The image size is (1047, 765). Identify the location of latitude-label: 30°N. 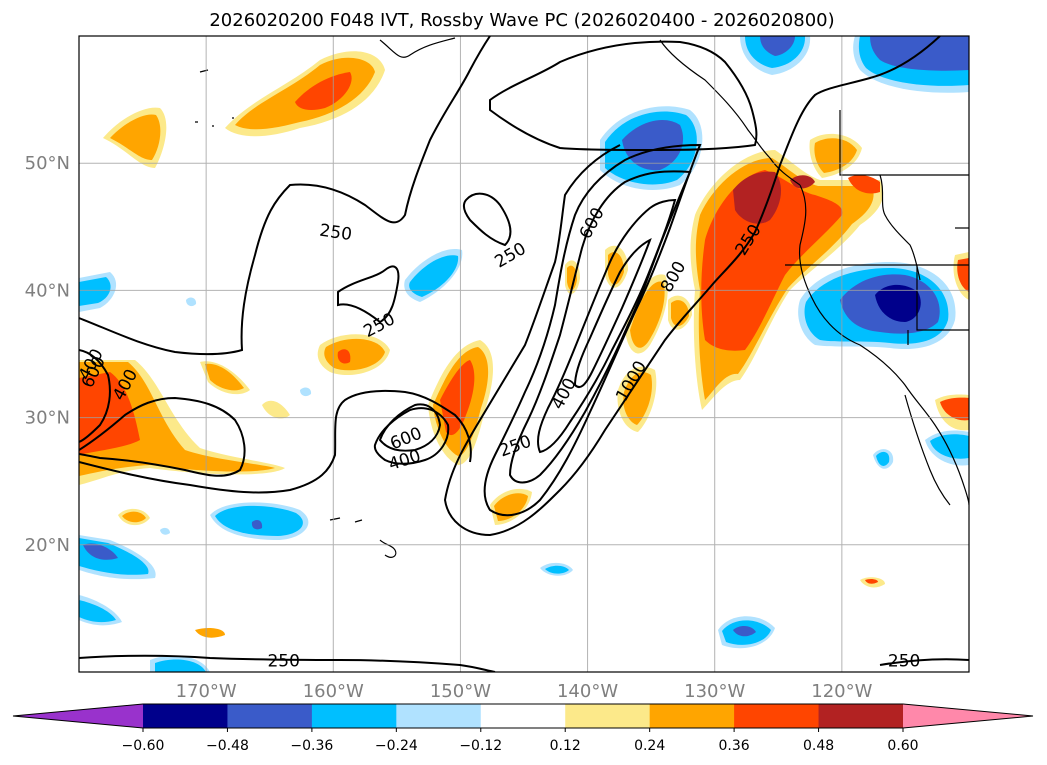
(47, 418).